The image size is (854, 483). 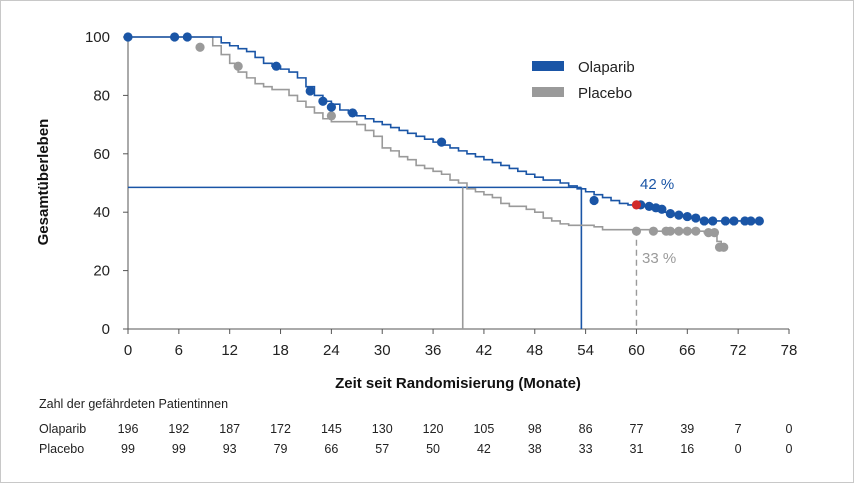 I want to click on x-tick-label: 0, so click(x=128, y=350).